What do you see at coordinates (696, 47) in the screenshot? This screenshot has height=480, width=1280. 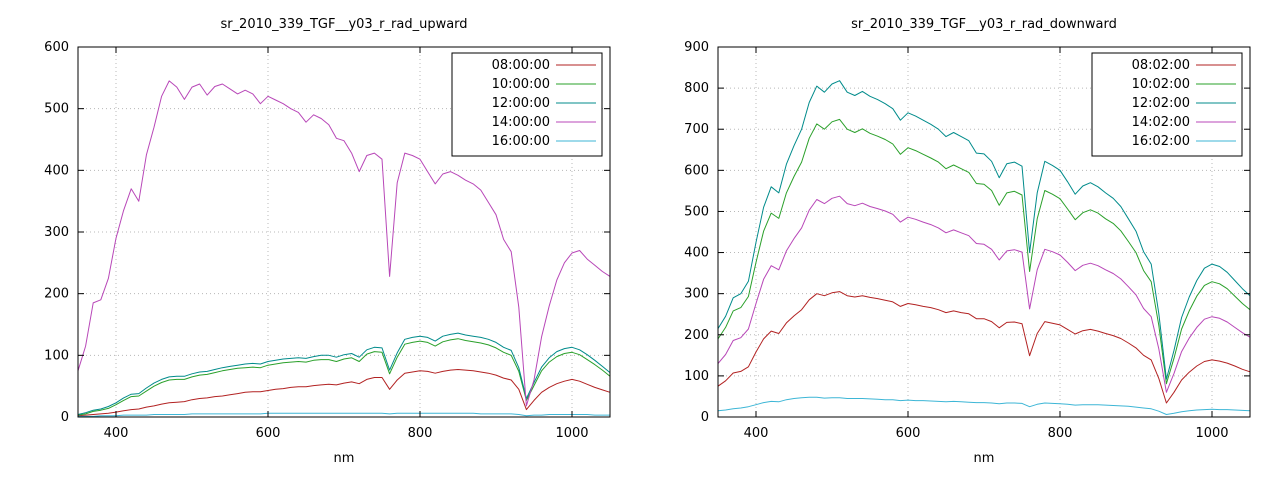 I see `y-tick-label: 900` at bounding box center [696, 47].